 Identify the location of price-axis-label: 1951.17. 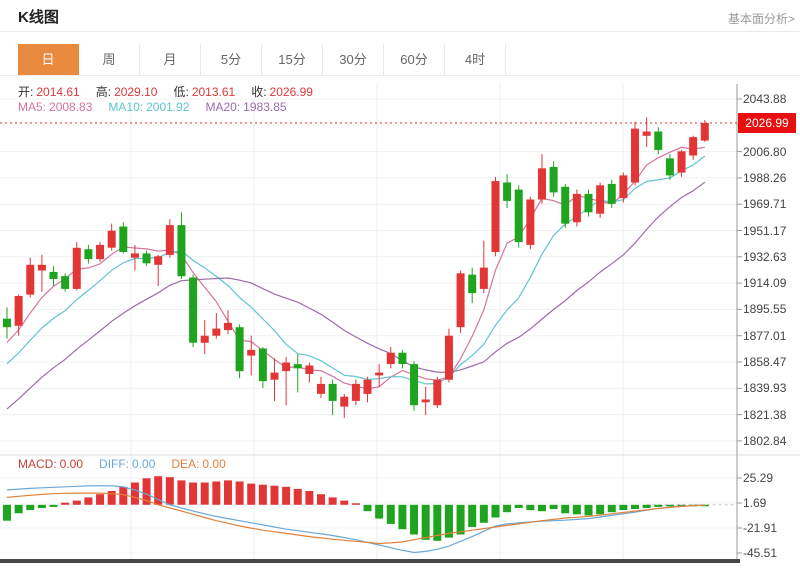
(765, 230).